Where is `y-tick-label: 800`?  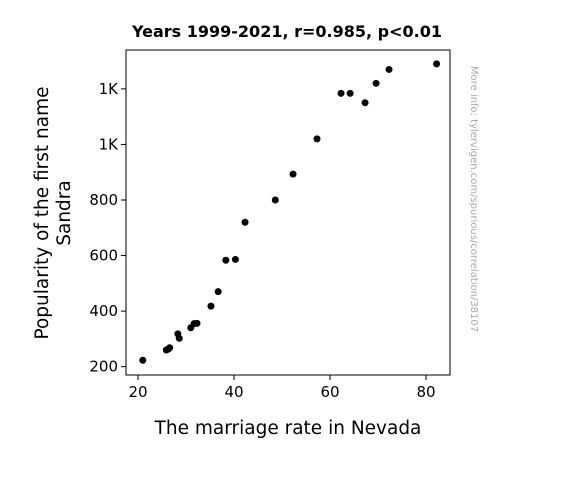
y-tick-label: 800 is located at coordinates (103, 200).